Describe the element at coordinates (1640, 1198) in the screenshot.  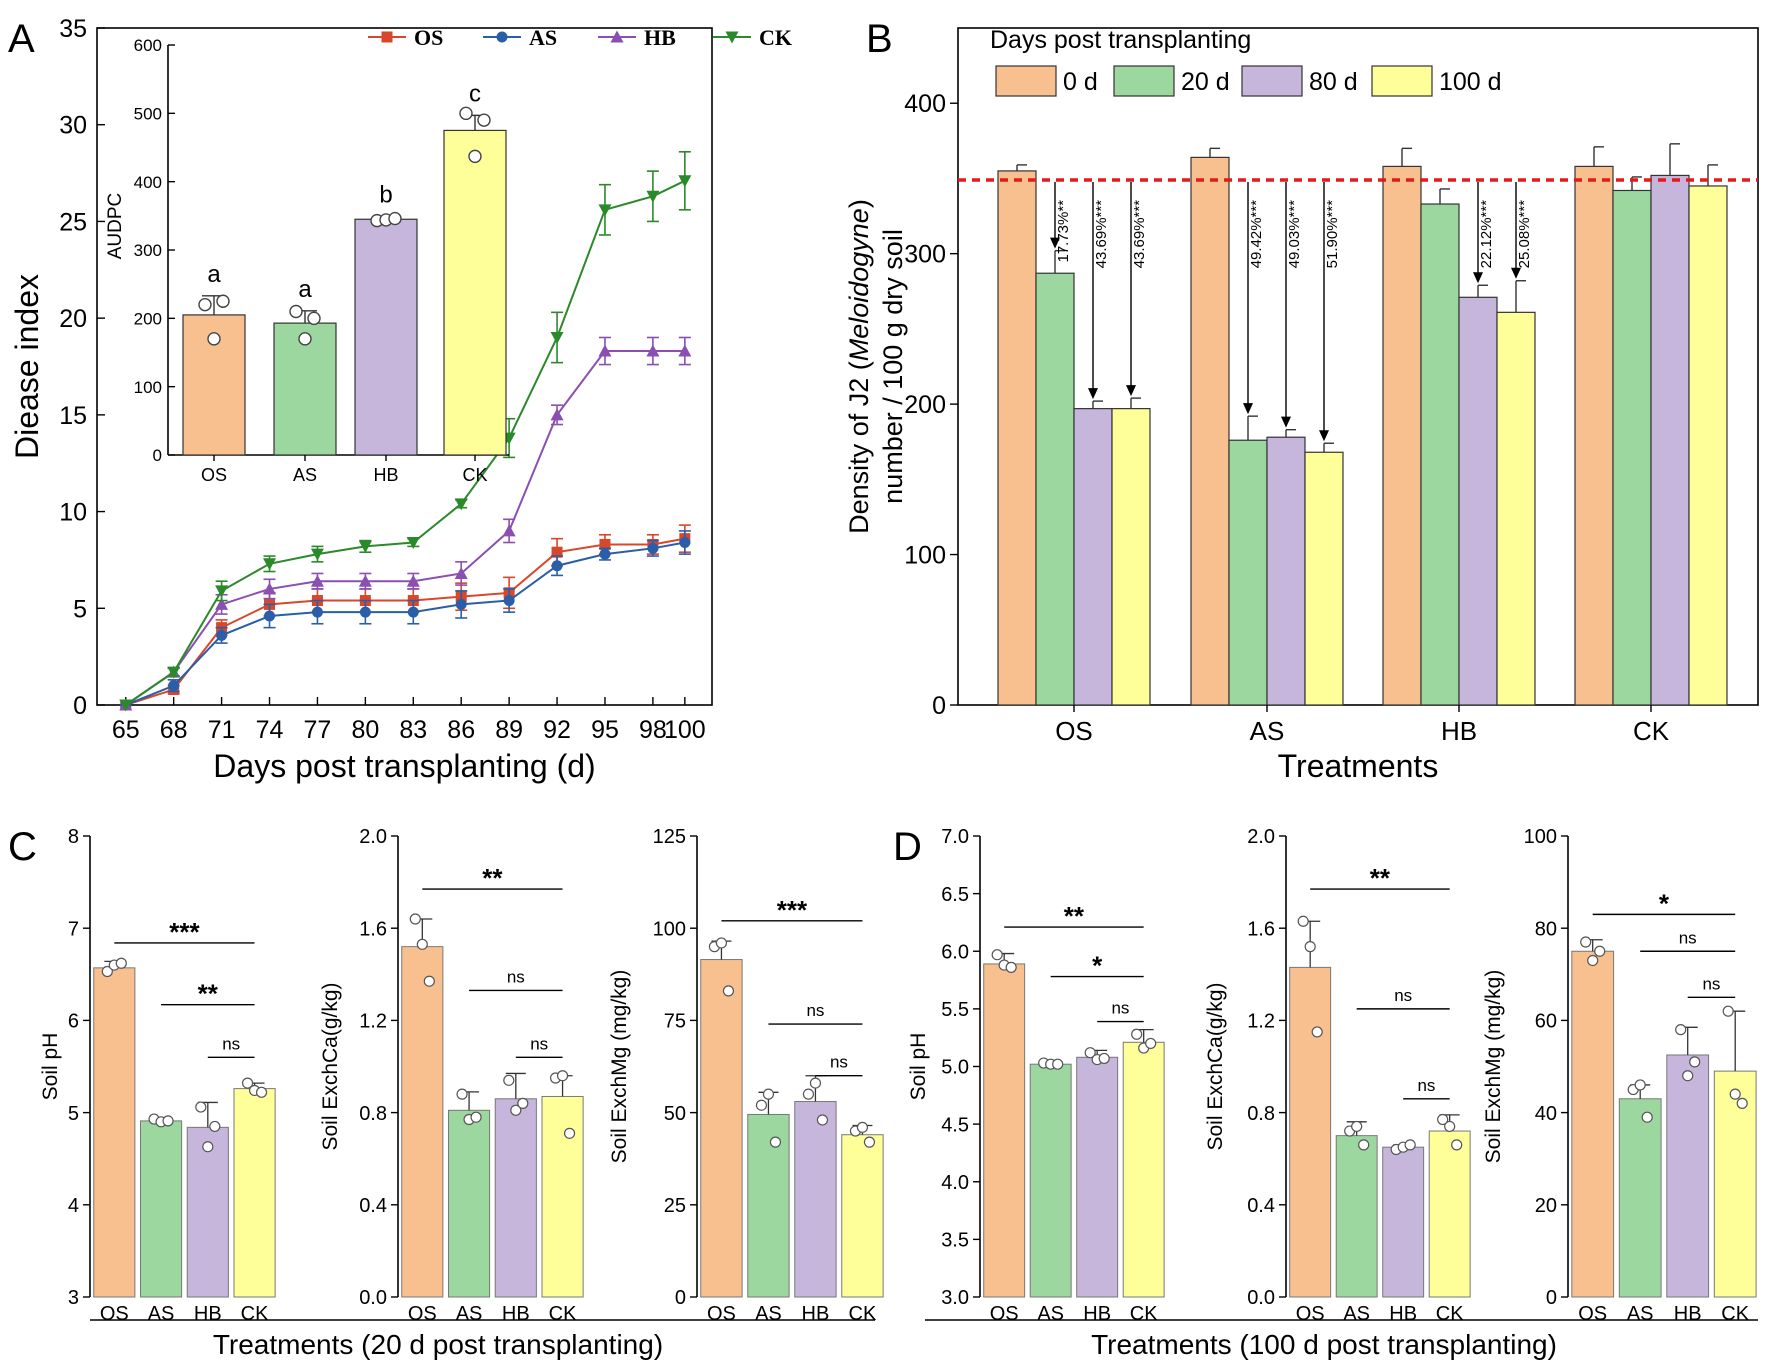
I see `d3-bar-as` at that location.